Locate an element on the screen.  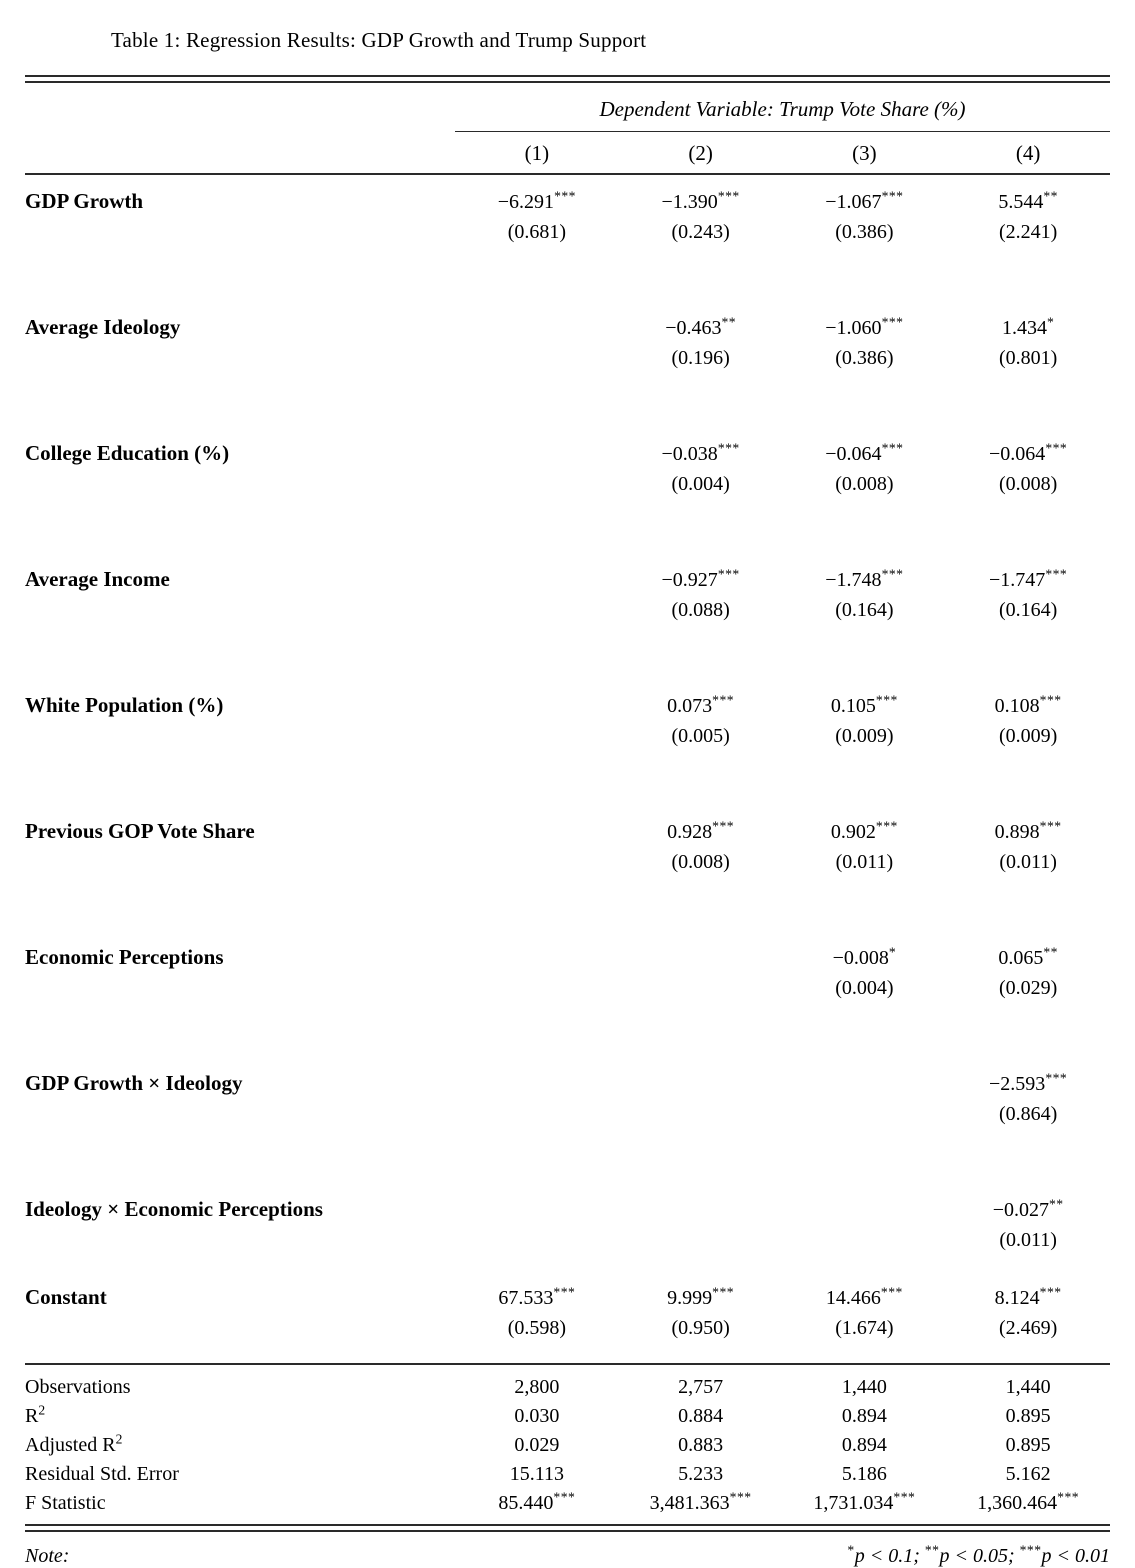
coefficient-cell: −6.291*** (0.681) is located at coordinates (537, 217).